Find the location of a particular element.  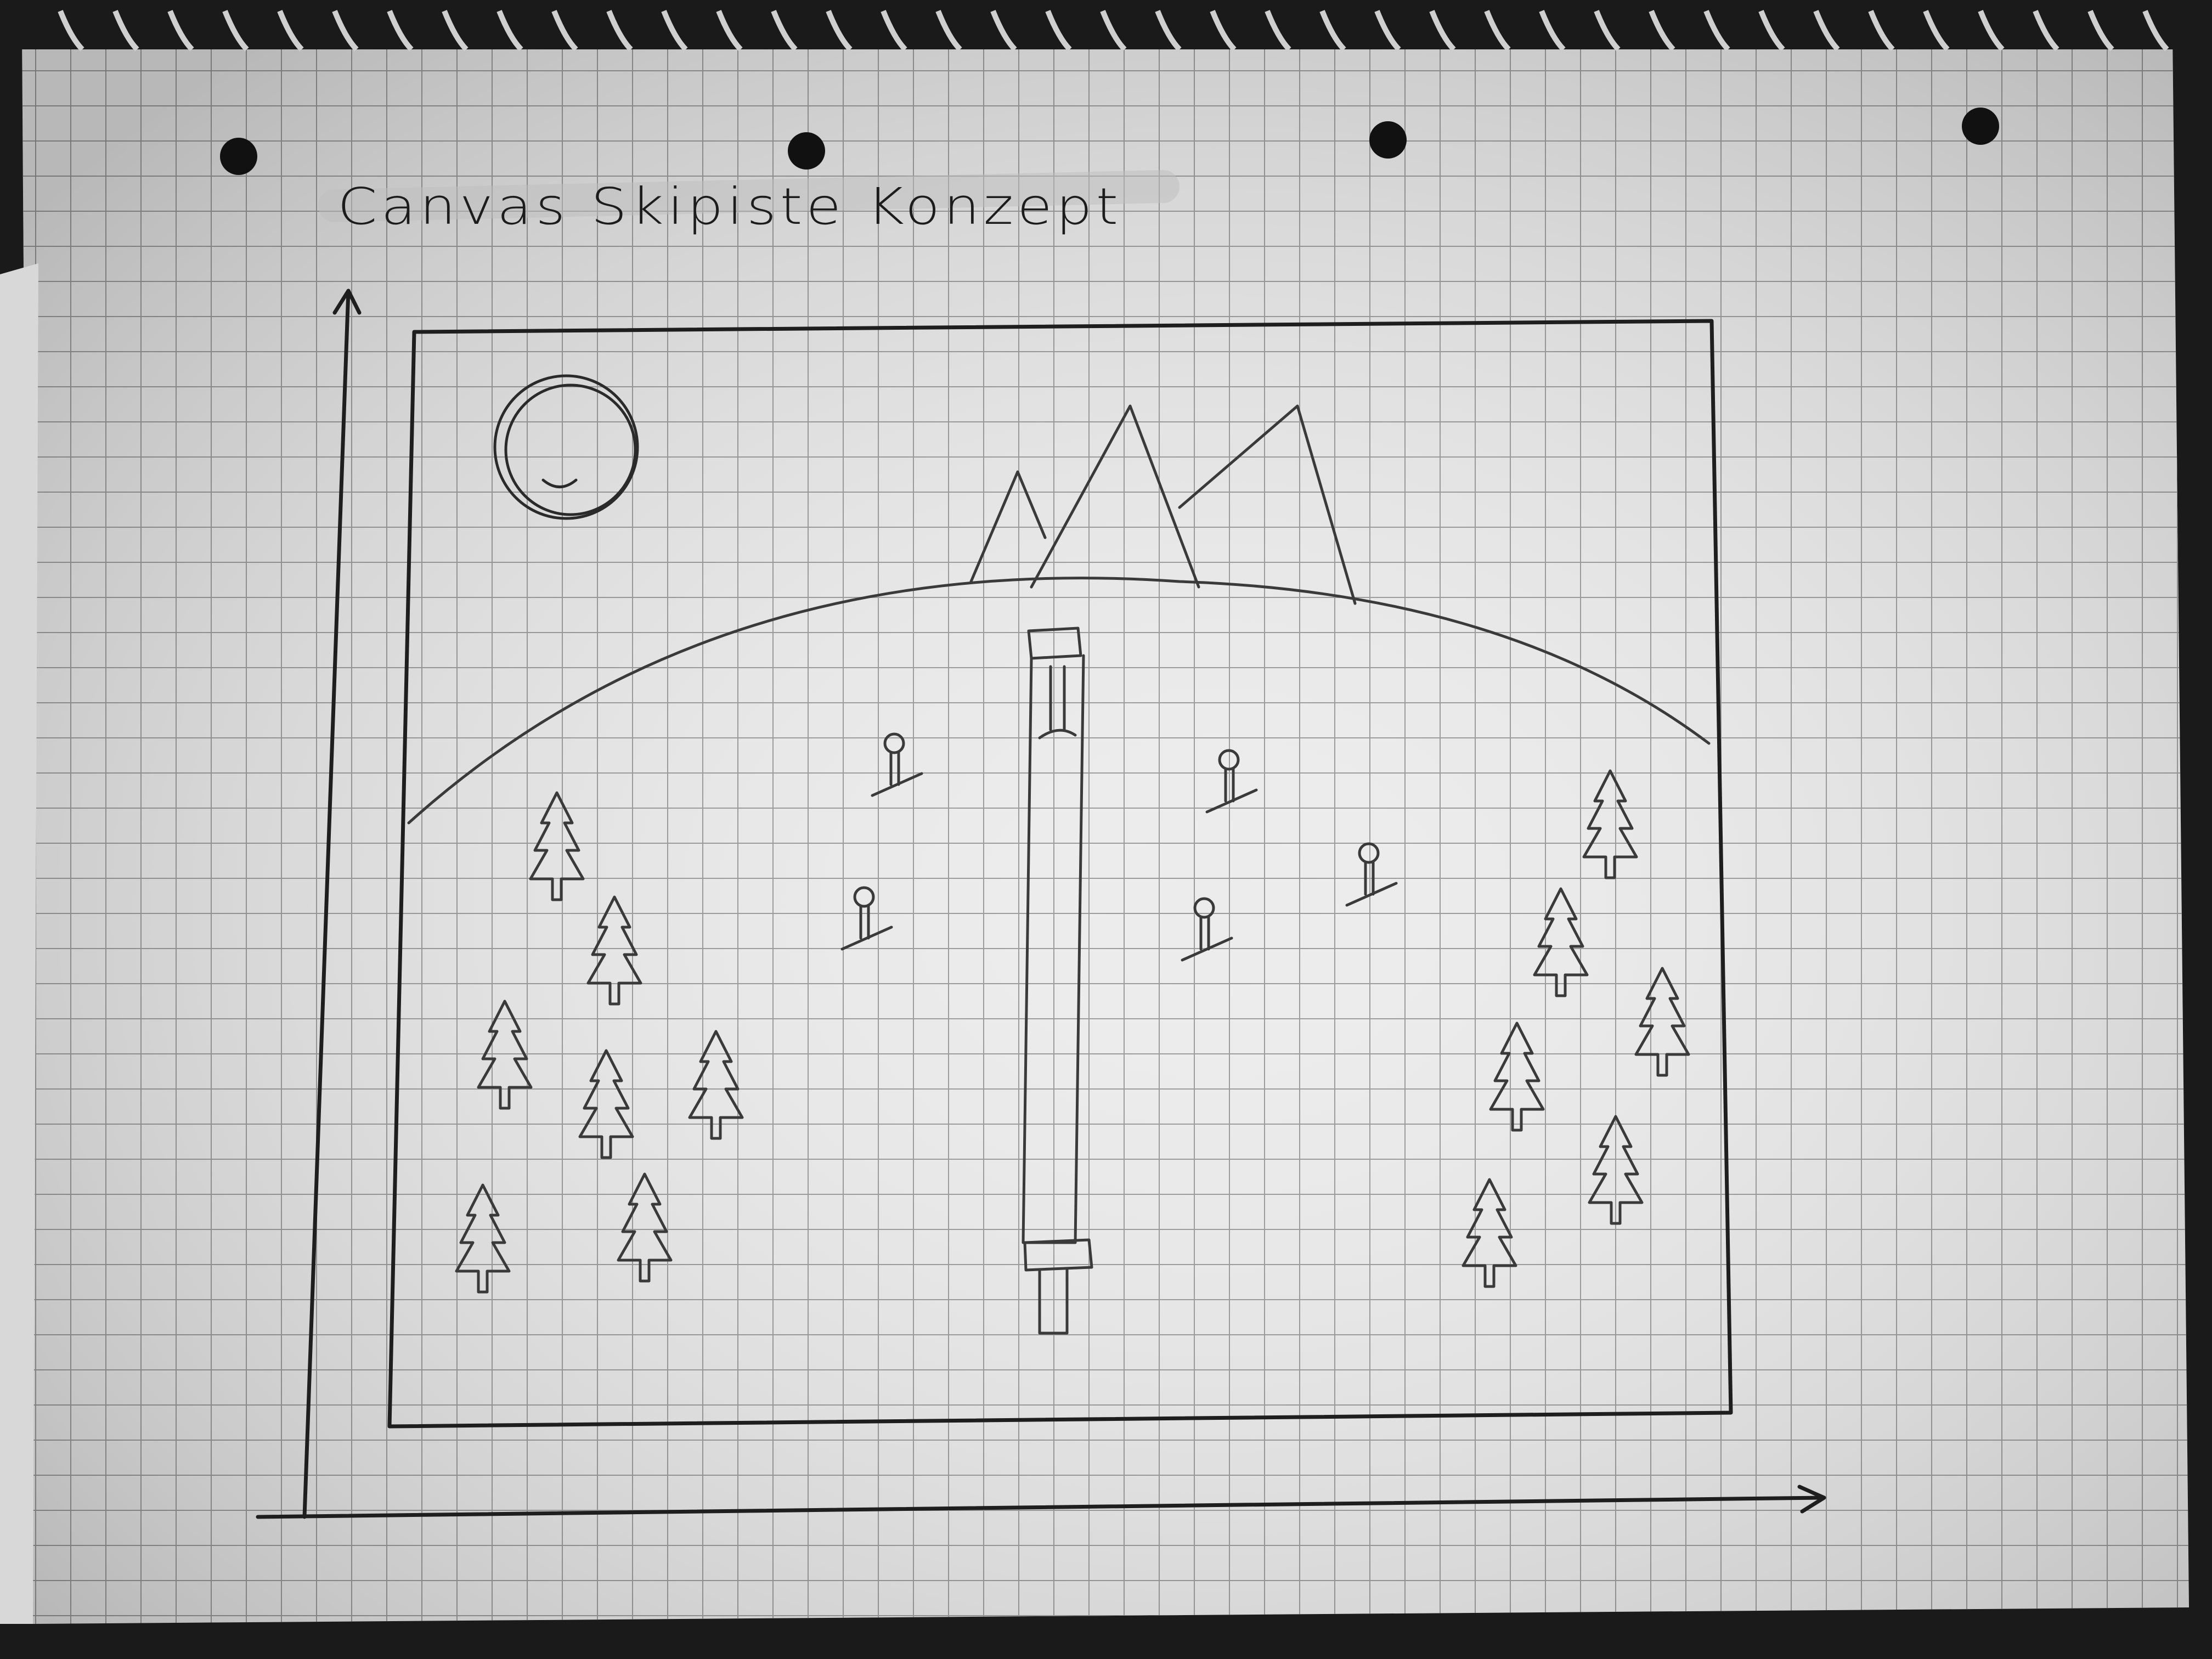

mountain-peak-icon is located at coordinates (1163, 504).